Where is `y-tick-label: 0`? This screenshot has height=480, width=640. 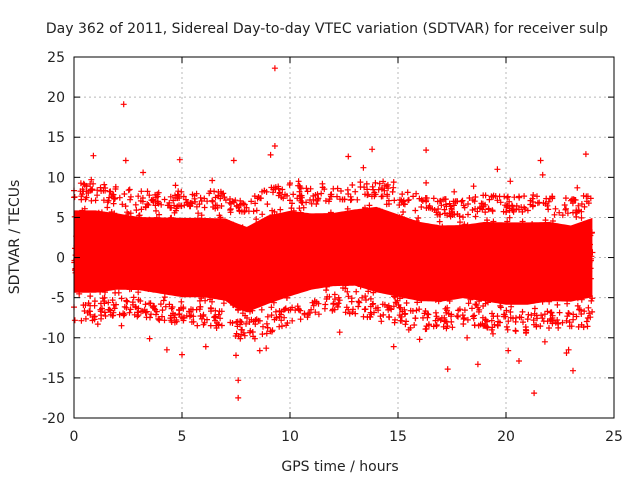 y-tick-label: 0 is located at coordinates (60, 259).